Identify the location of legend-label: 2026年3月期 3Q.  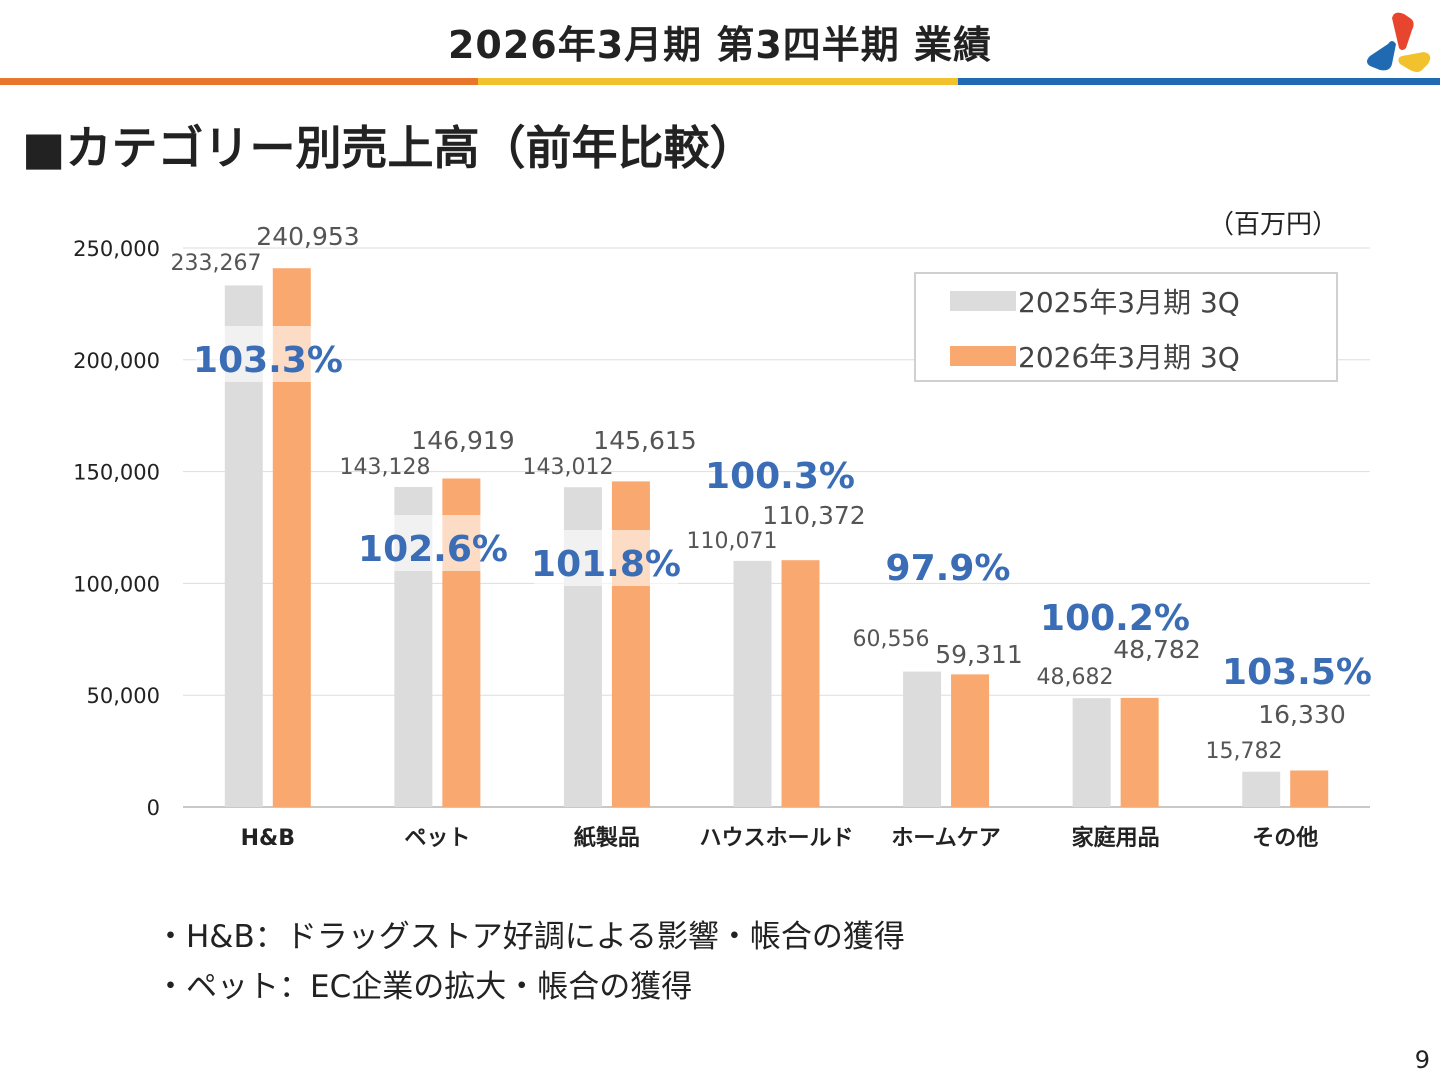
(1129, 357).